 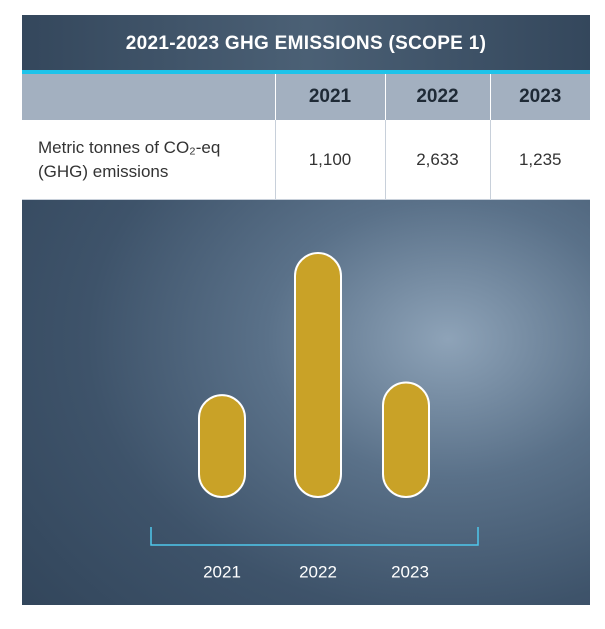 I want to click on axis-bracket, so click(x=314, y=536).